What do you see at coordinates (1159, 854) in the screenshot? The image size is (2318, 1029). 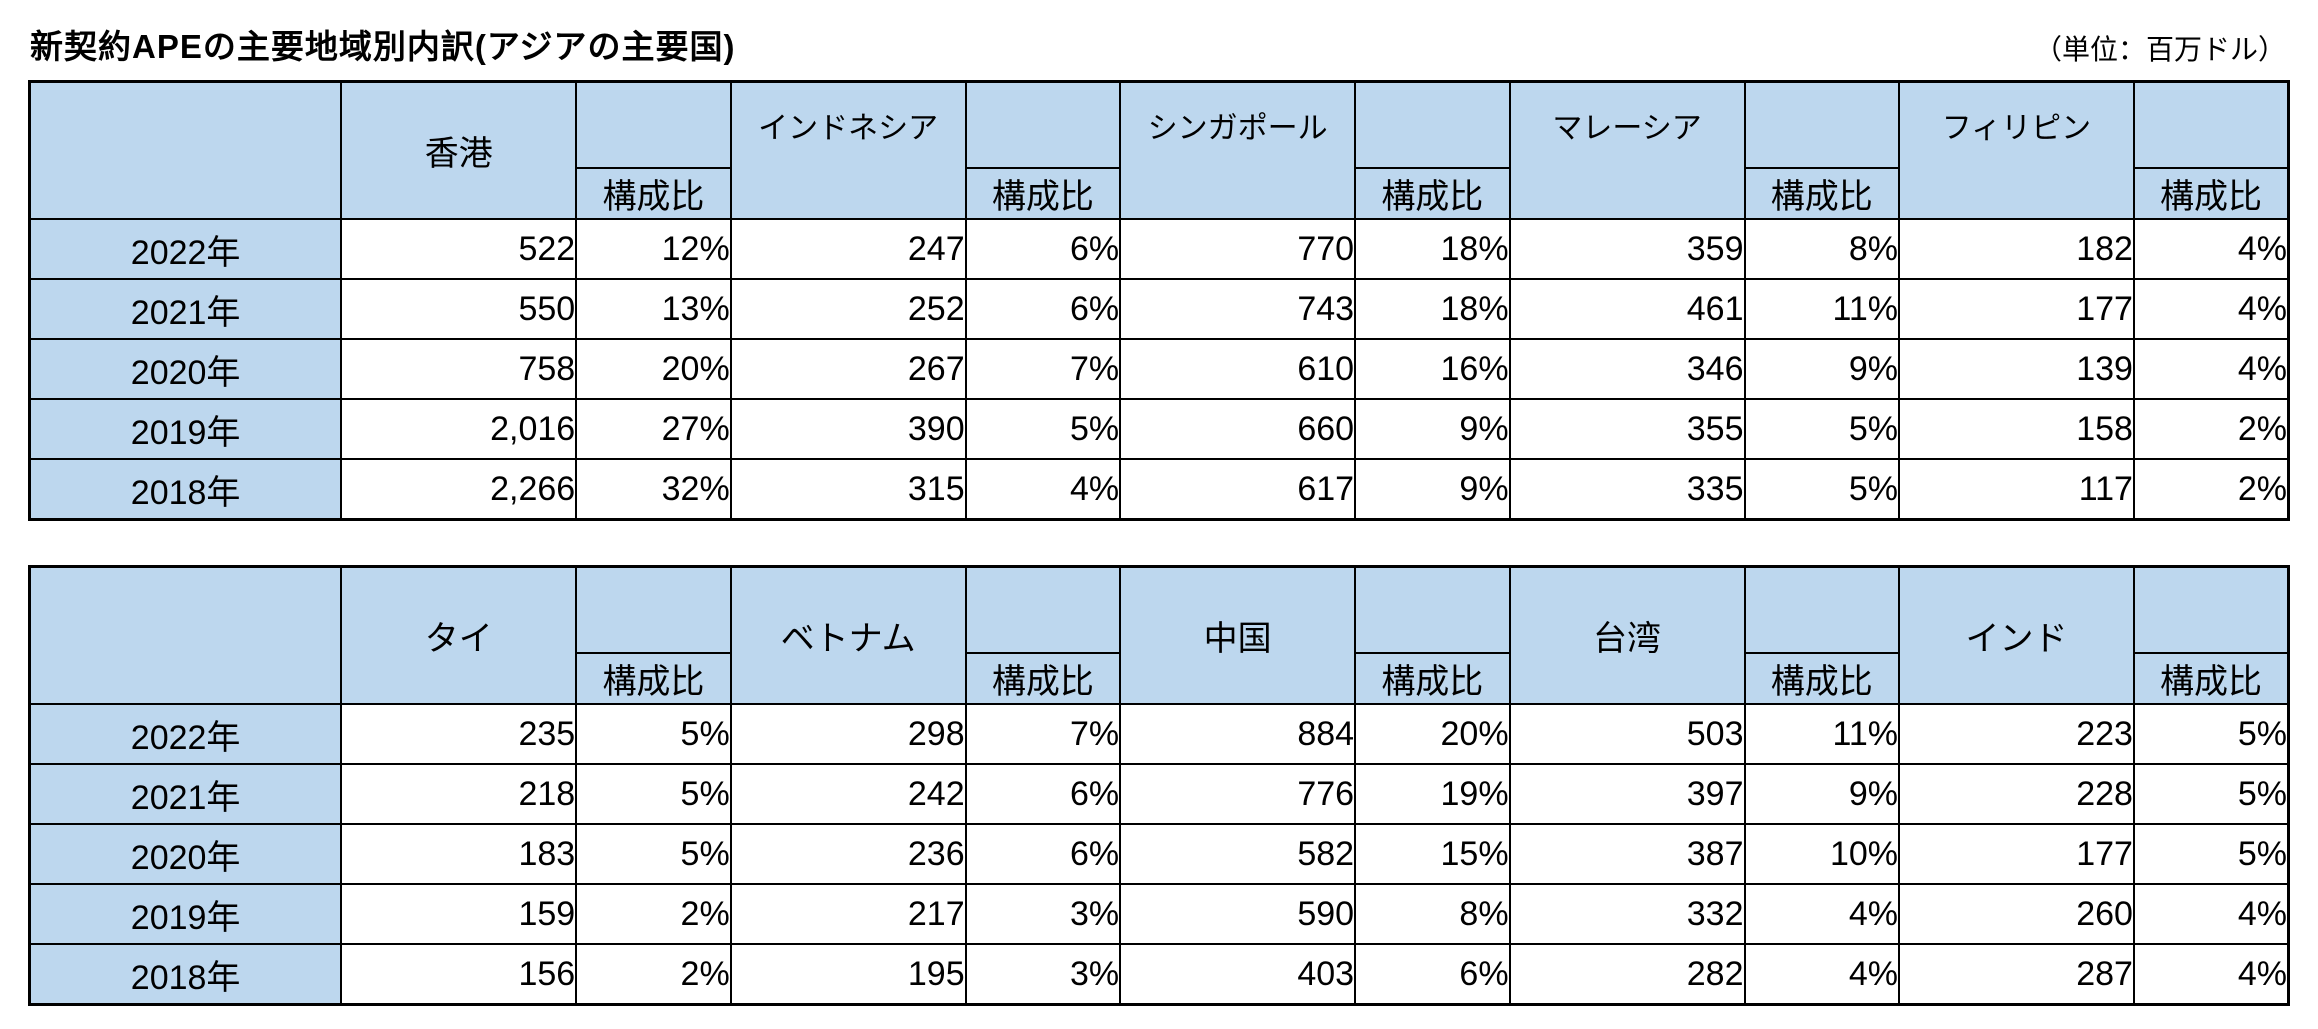 I see `table-row: 2020年 183 5% 236 6% 582 15% 387 10% 177 5%` at bounding box center [1159, 854].